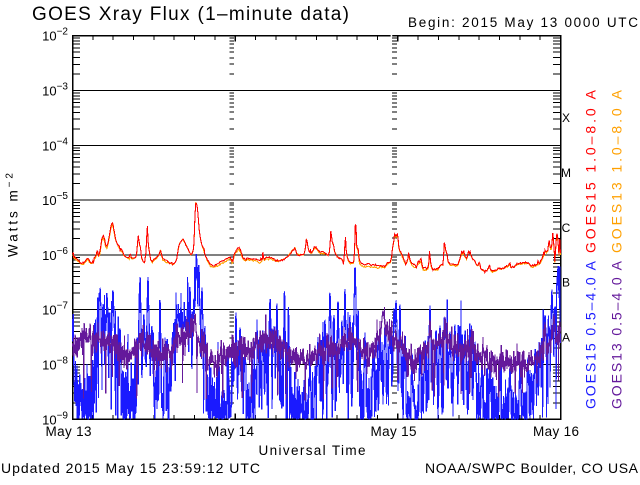  Describe the element at coordinates (69, 431) in the screenshot. I see `svg-text: May 13` at that location.